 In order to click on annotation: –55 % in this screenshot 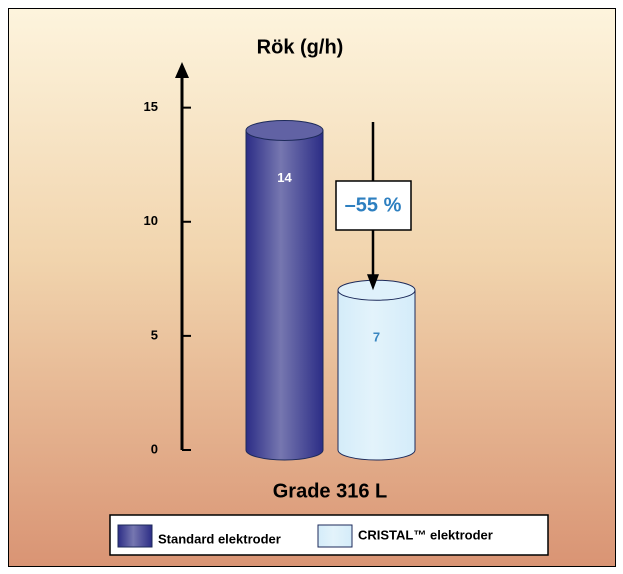, I will do `click(373, 205)`.